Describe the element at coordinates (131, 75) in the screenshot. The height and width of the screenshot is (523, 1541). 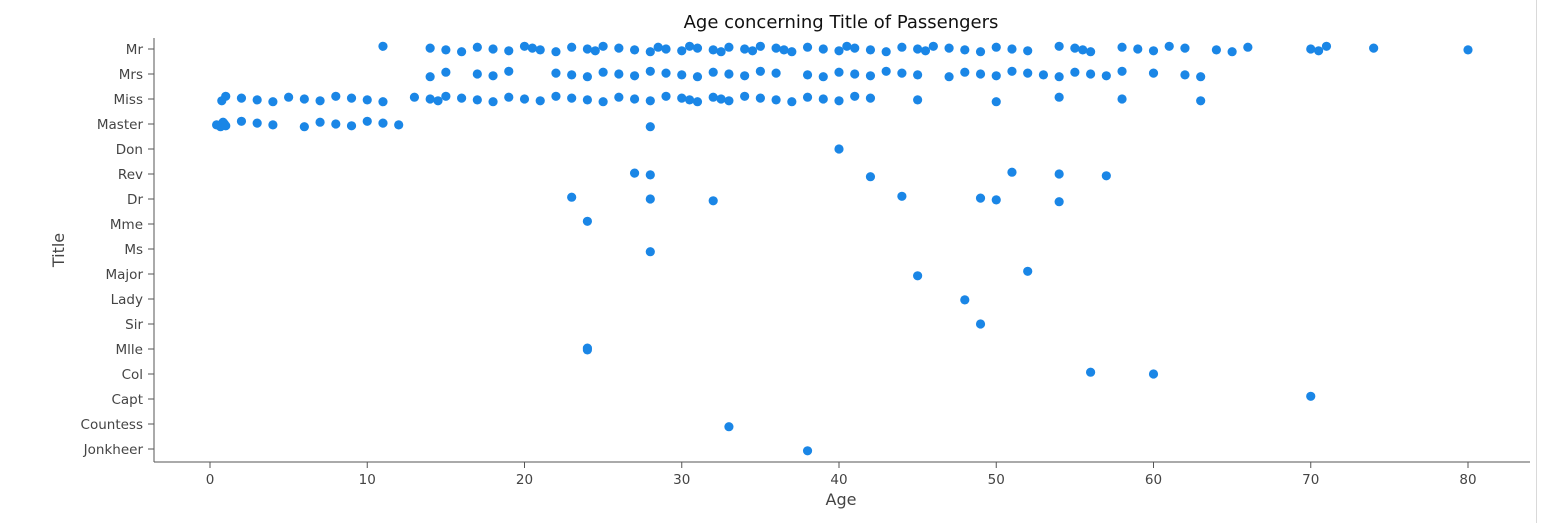
I see `y-tick-label: Mrs` at that location.